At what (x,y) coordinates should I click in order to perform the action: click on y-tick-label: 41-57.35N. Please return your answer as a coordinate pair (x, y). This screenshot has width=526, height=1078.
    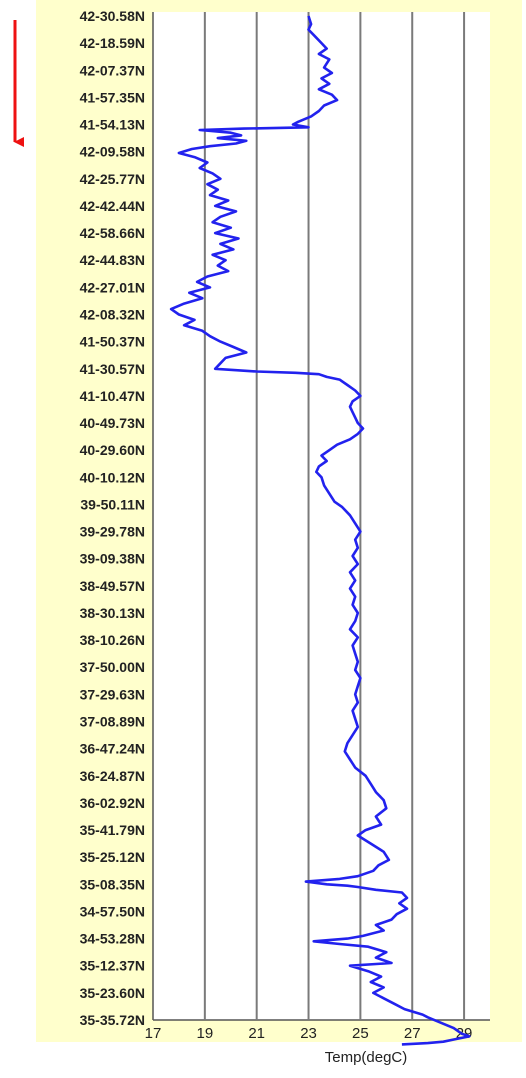
    Looking at the image, I should click on (112, 97).